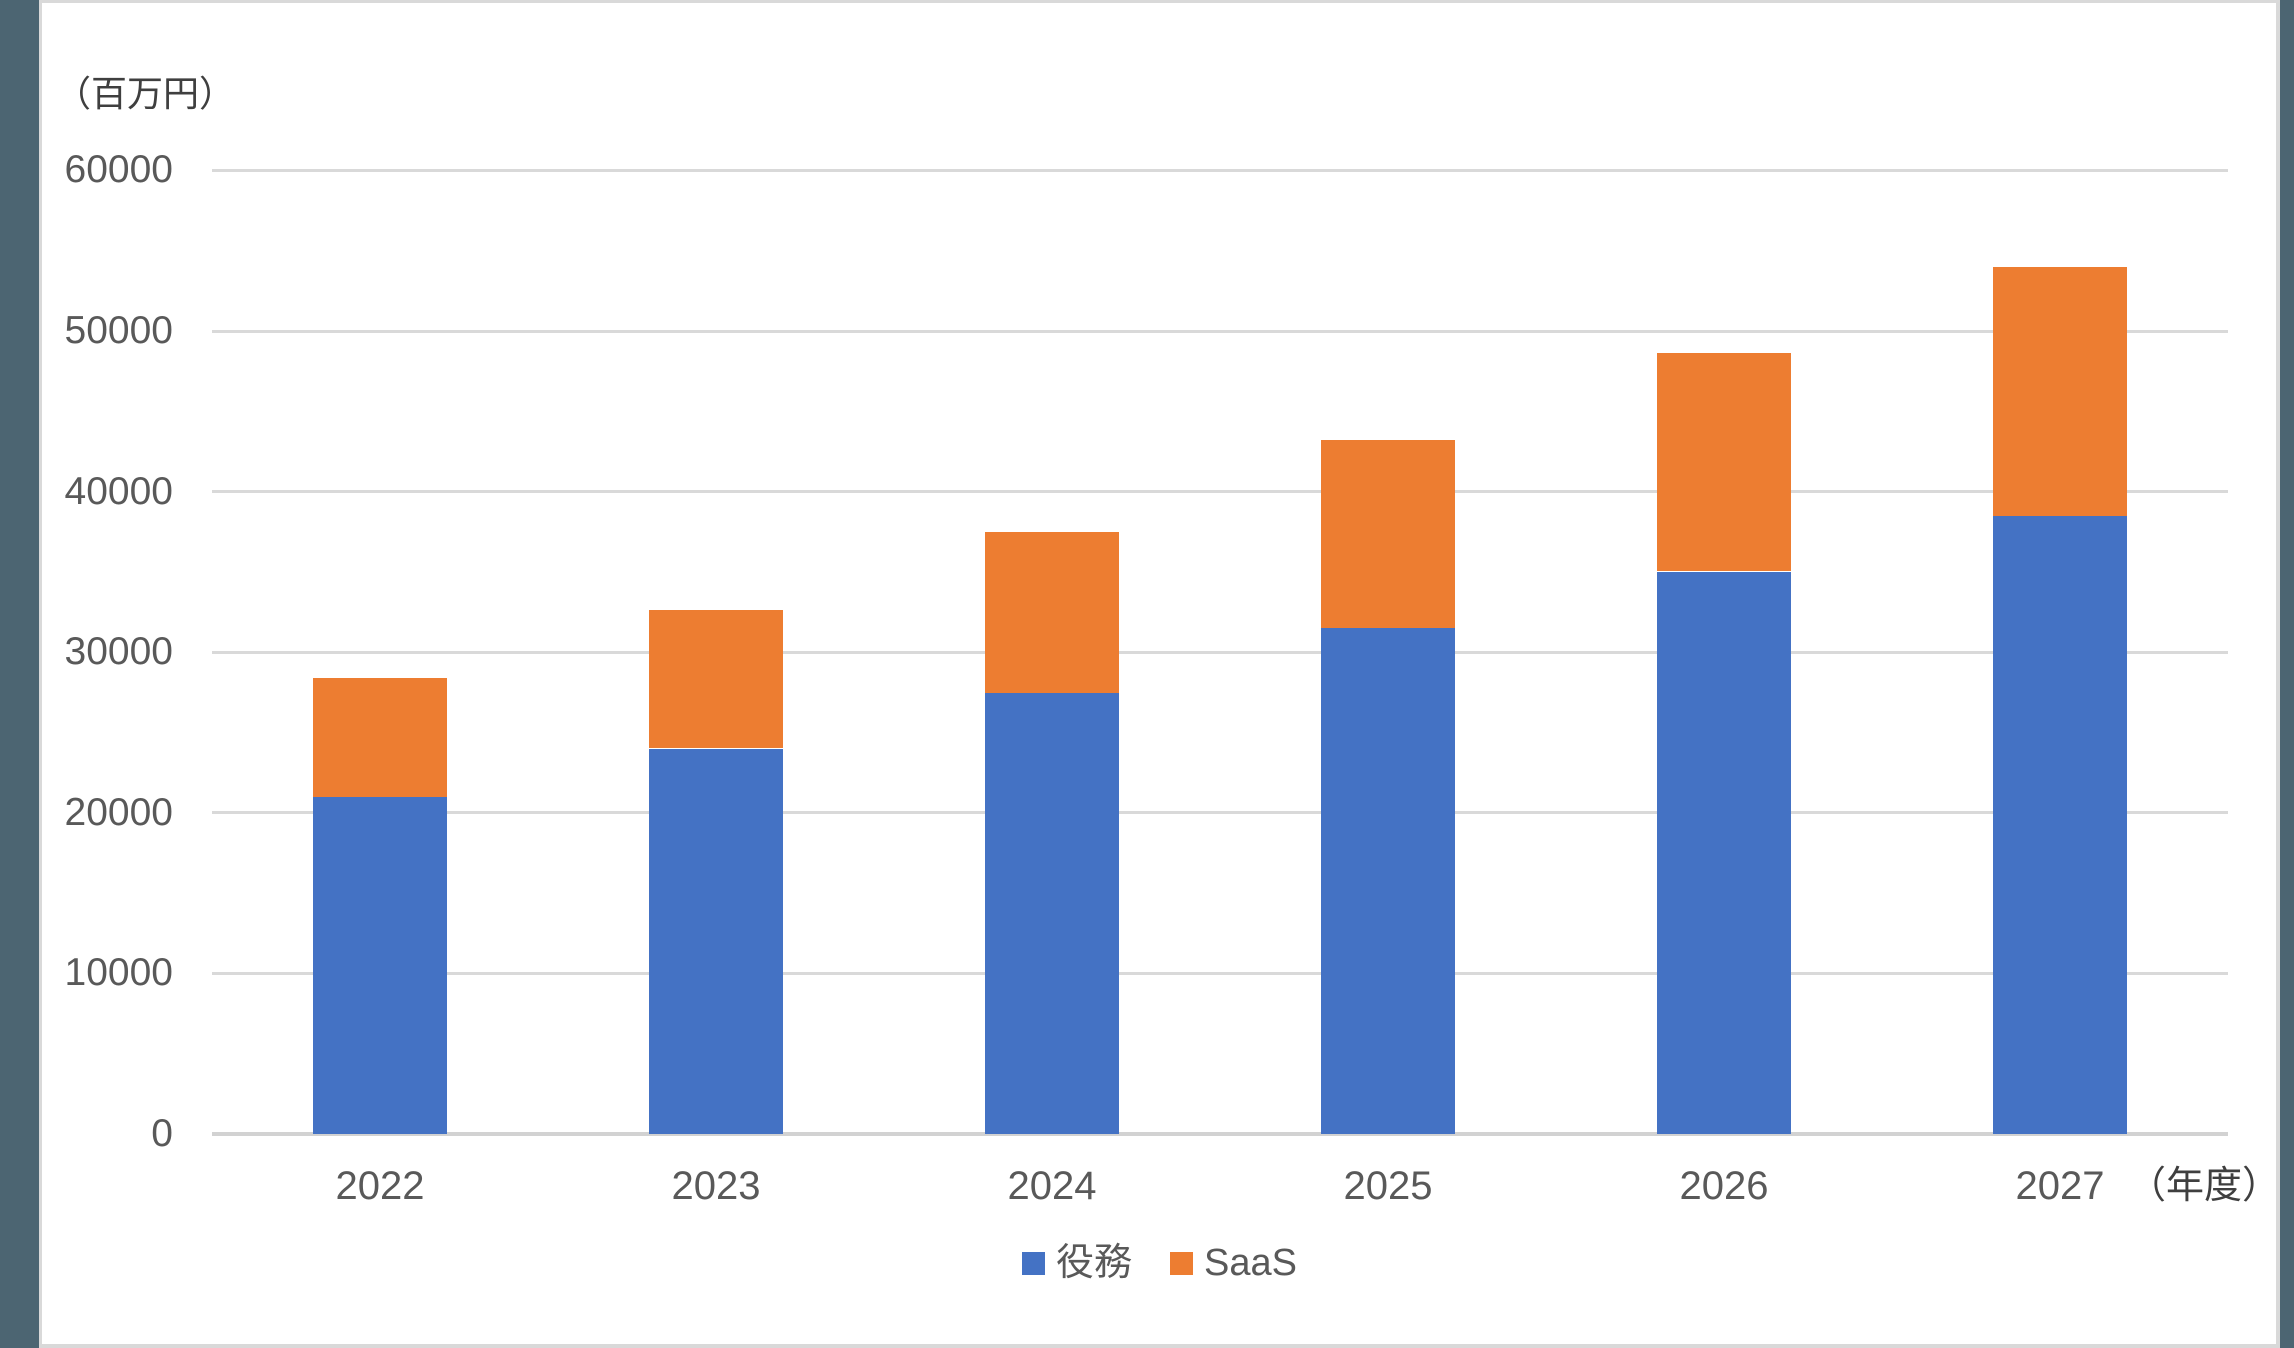 The height and width of the screenshot is (1348, 2294). What do you see at coordinates (2060, 391) in the screenshot?
I see `bar-segment-2027-saas` at bounding box center [2060, 391].